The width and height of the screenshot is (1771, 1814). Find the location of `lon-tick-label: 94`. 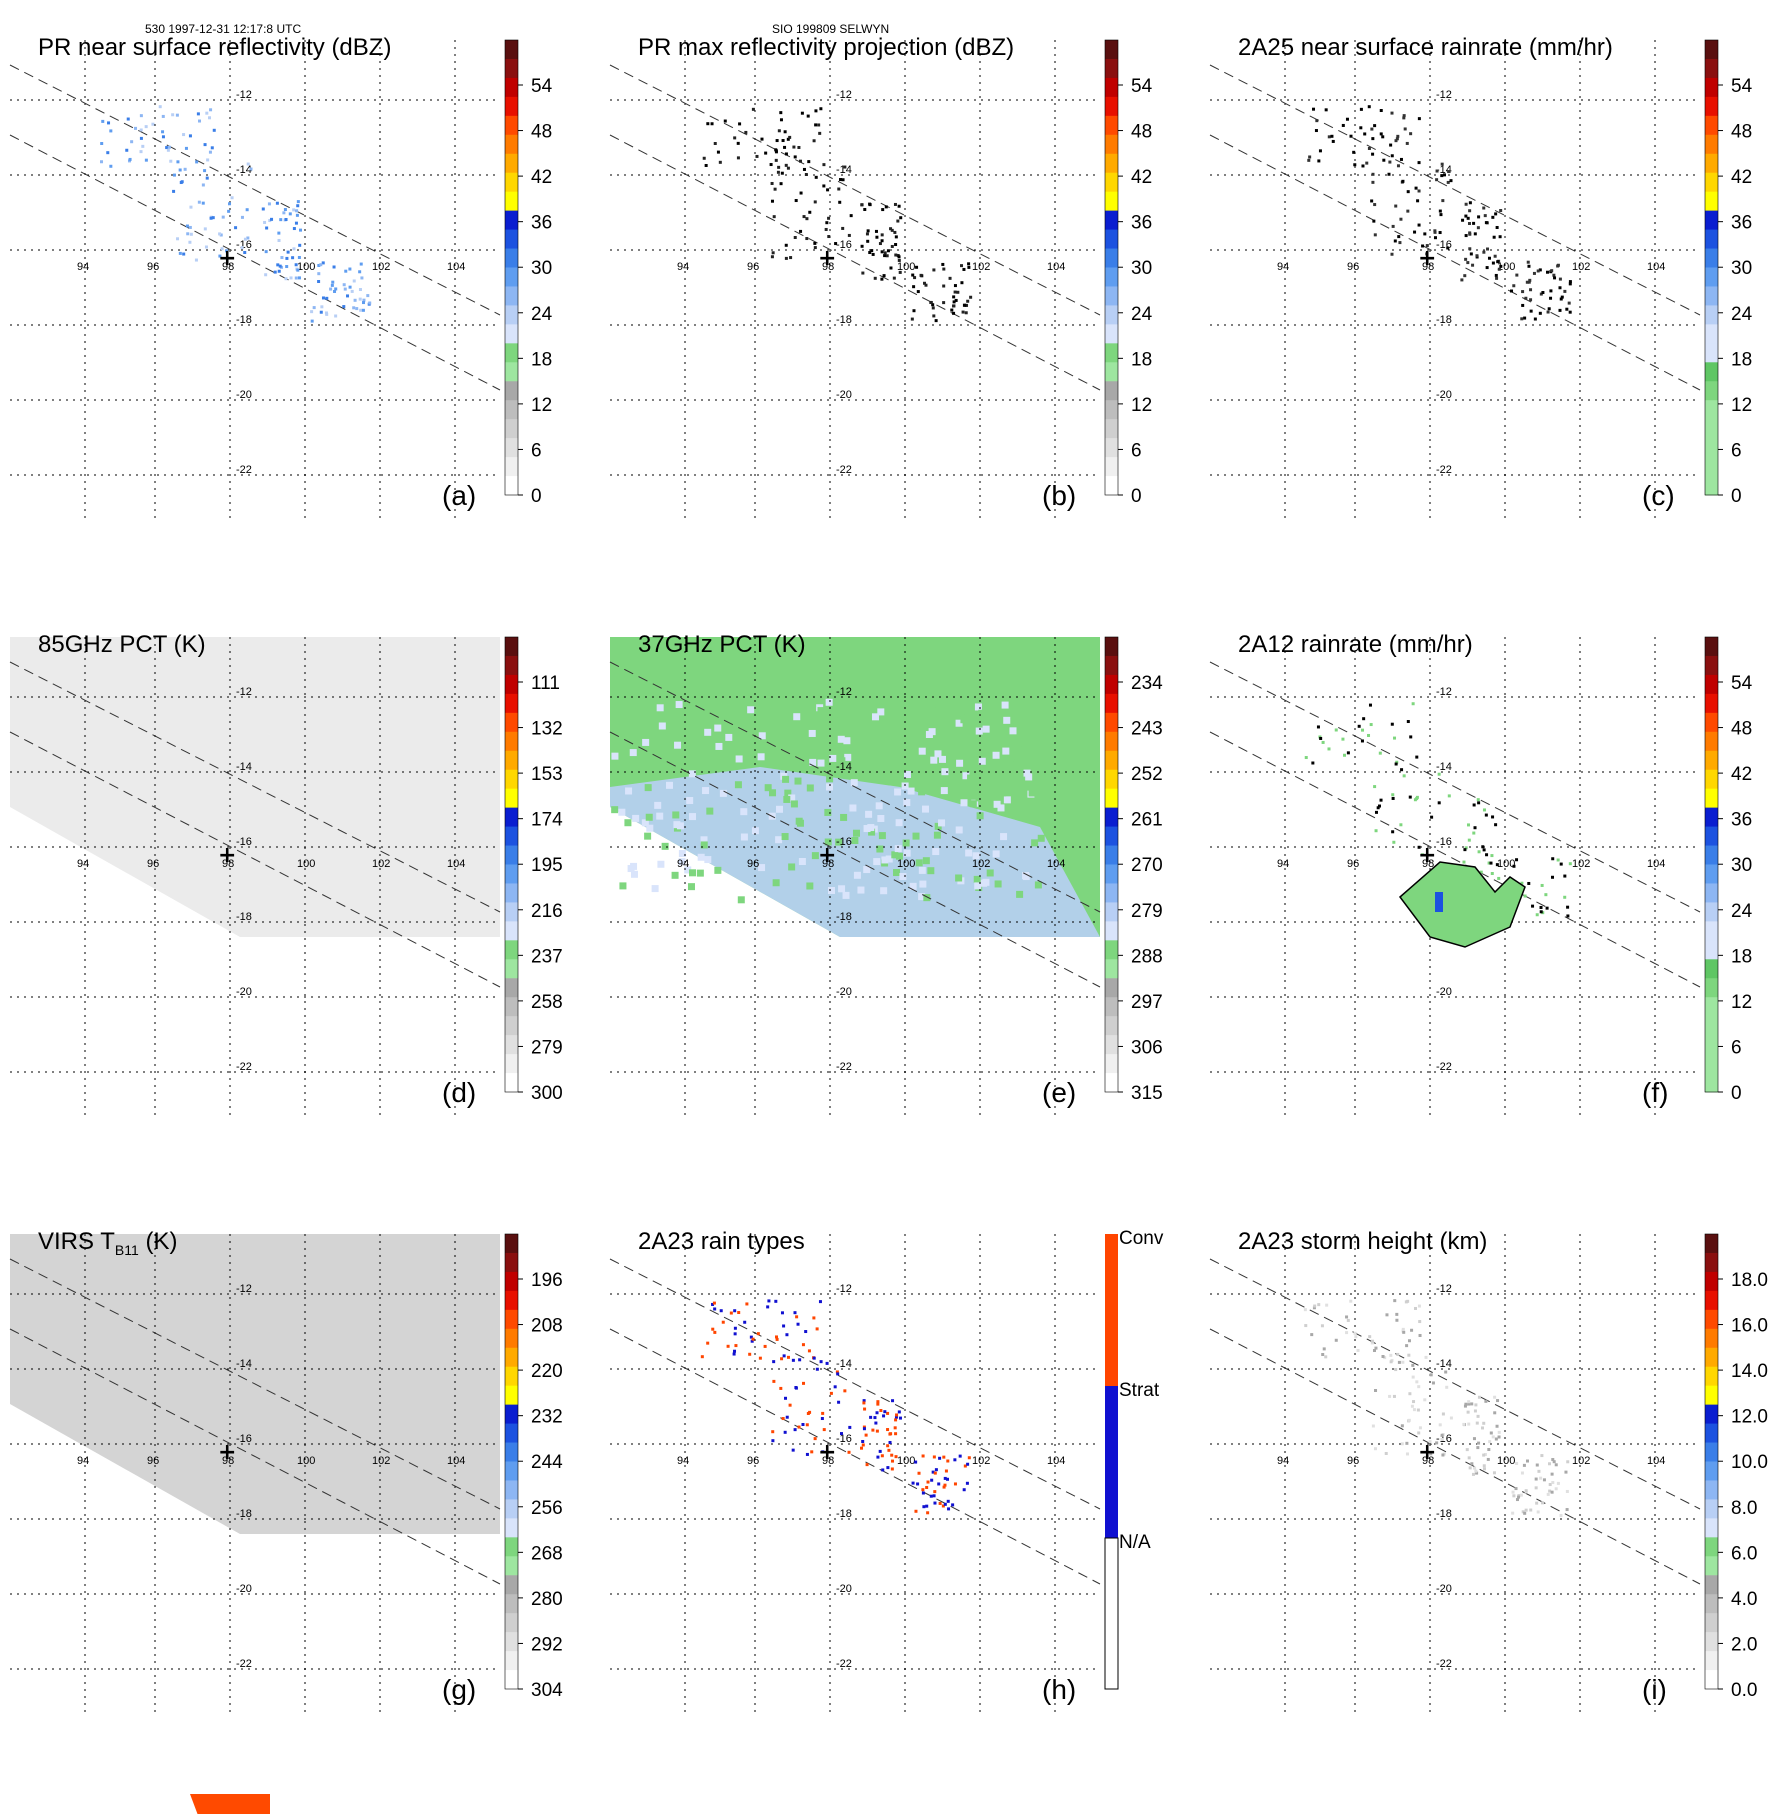

lon-tick-label: 94 is located at coordinates (683, 864).